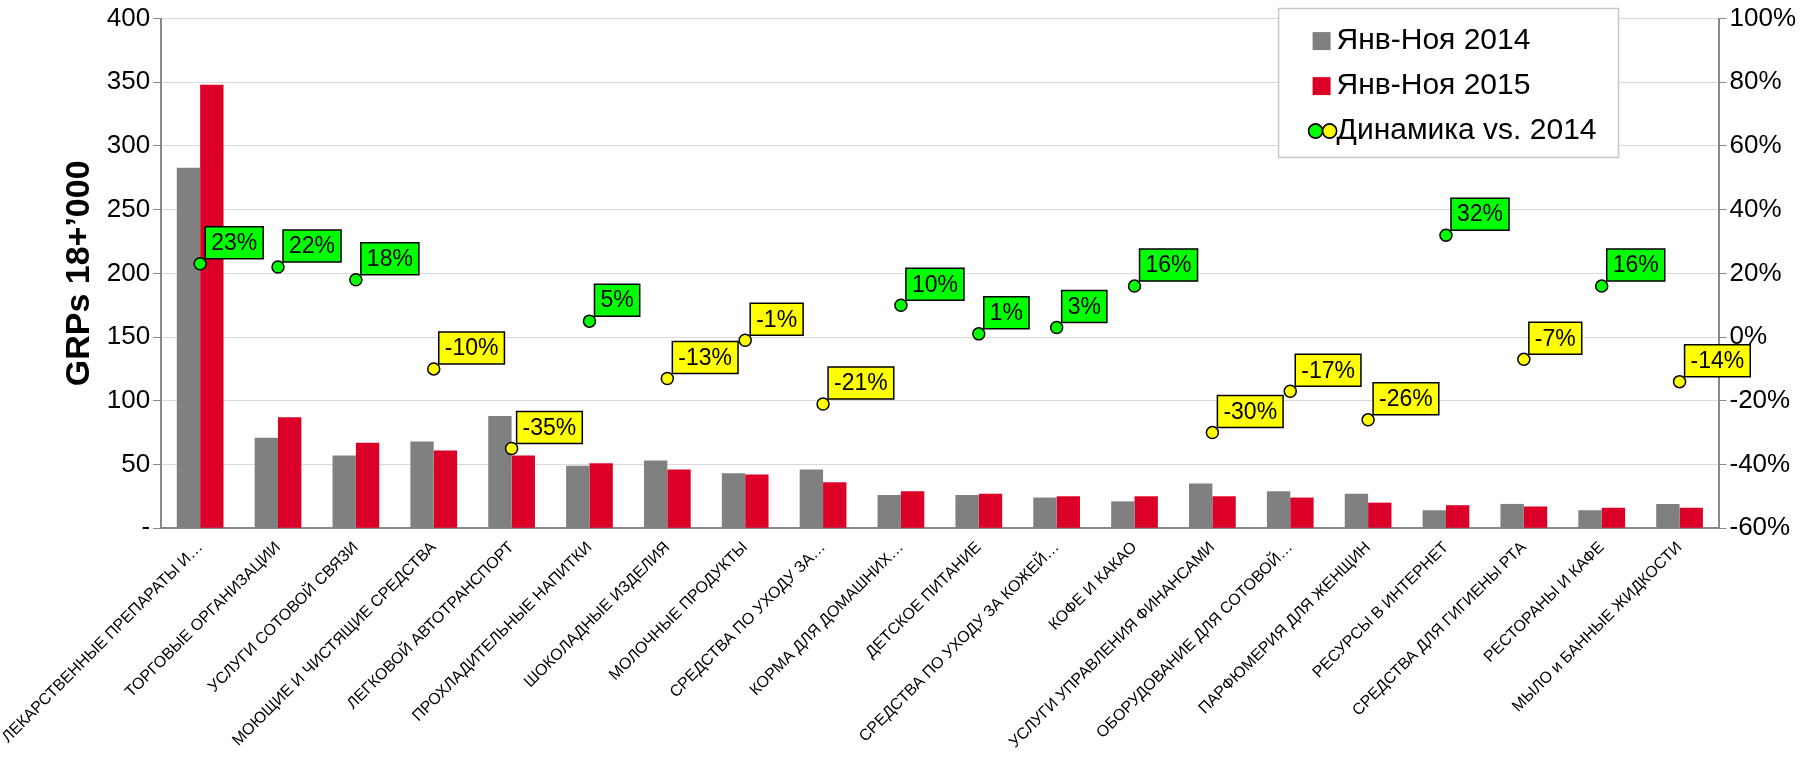 The height and width of the screenshot is (758, 1809). I want to click on y2-tick-label: -40%, so click(1760, 462).